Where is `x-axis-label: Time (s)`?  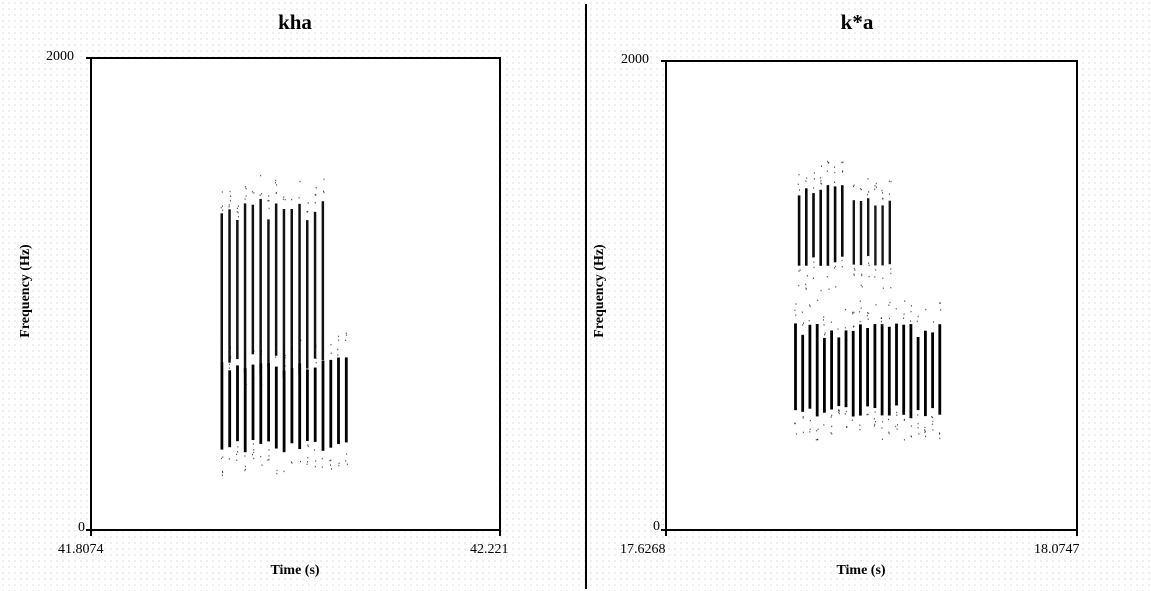
x-axis-label: Time (s) is located at coordinates (295, 570).